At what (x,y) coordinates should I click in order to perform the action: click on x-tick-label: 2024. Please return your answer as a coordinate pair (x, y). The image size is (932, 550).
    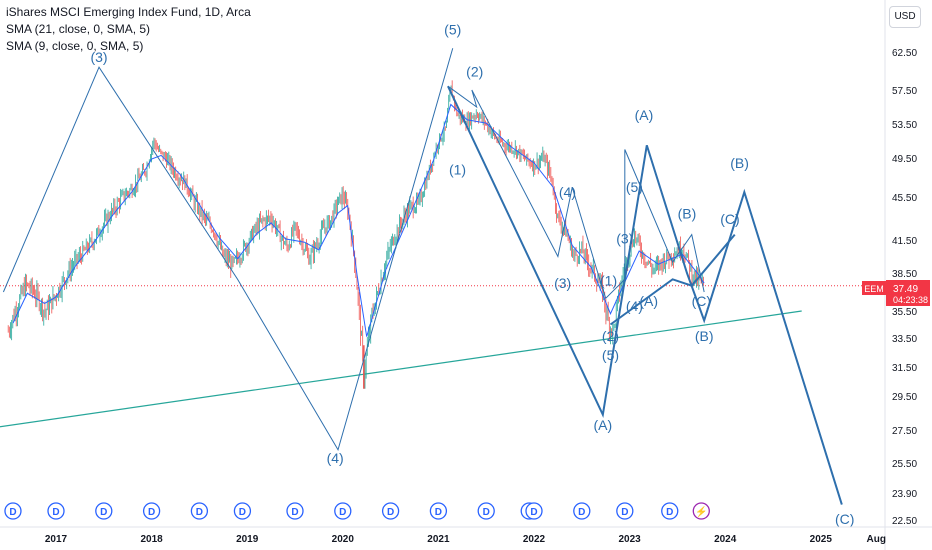
    Looking at the image, I should click on (725, 539).